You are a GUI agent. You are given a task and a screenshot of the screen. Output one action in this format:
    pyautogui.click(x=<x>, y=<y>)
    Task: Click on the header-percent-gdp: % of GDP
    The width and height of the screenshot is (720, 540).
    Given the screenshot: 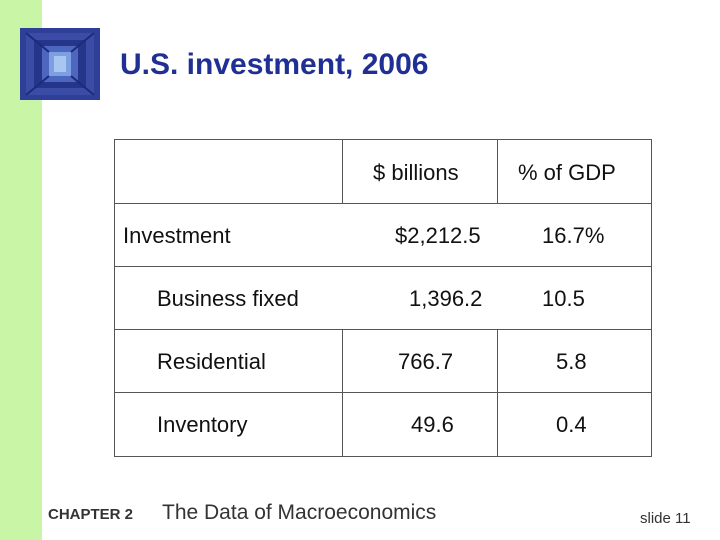 What is the action you would take?
    pyautogui.click(x=567, y=172)
    